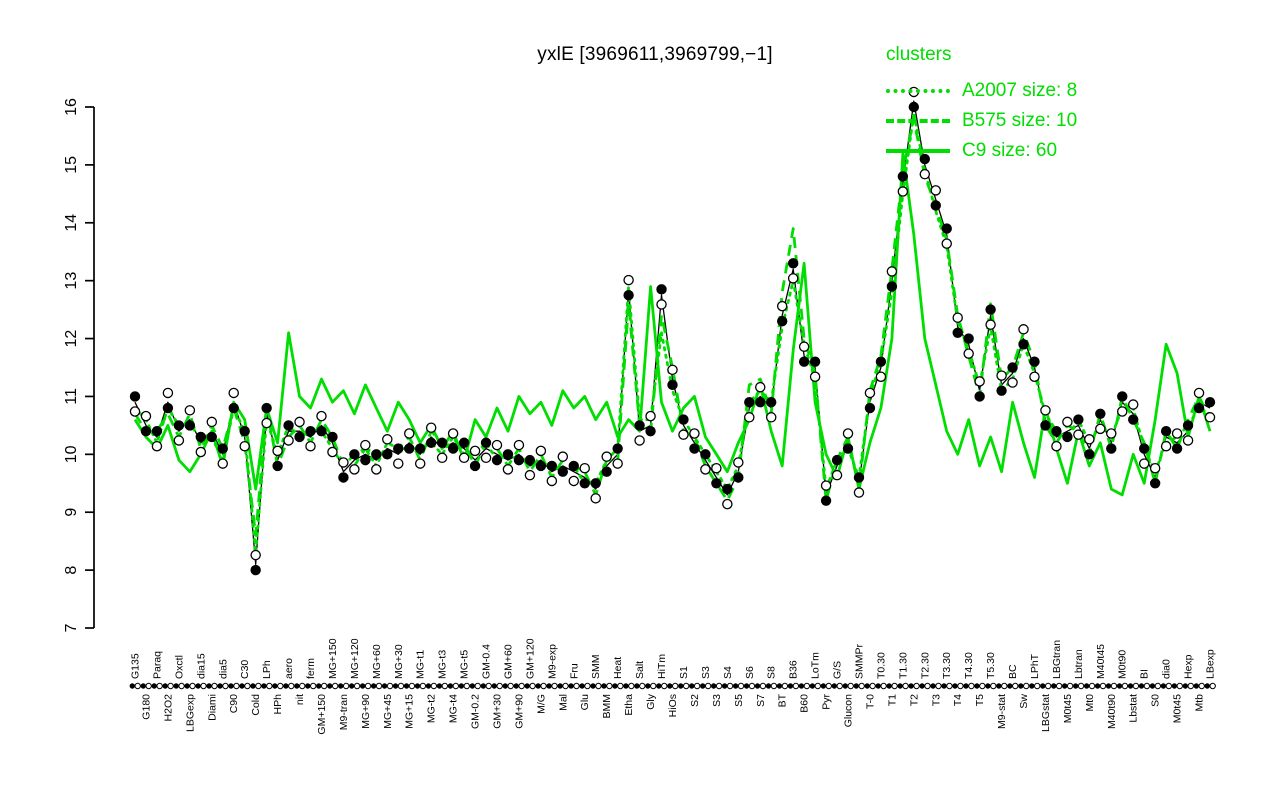  I want to click on svg-text: dia0, so click(1167, 669).